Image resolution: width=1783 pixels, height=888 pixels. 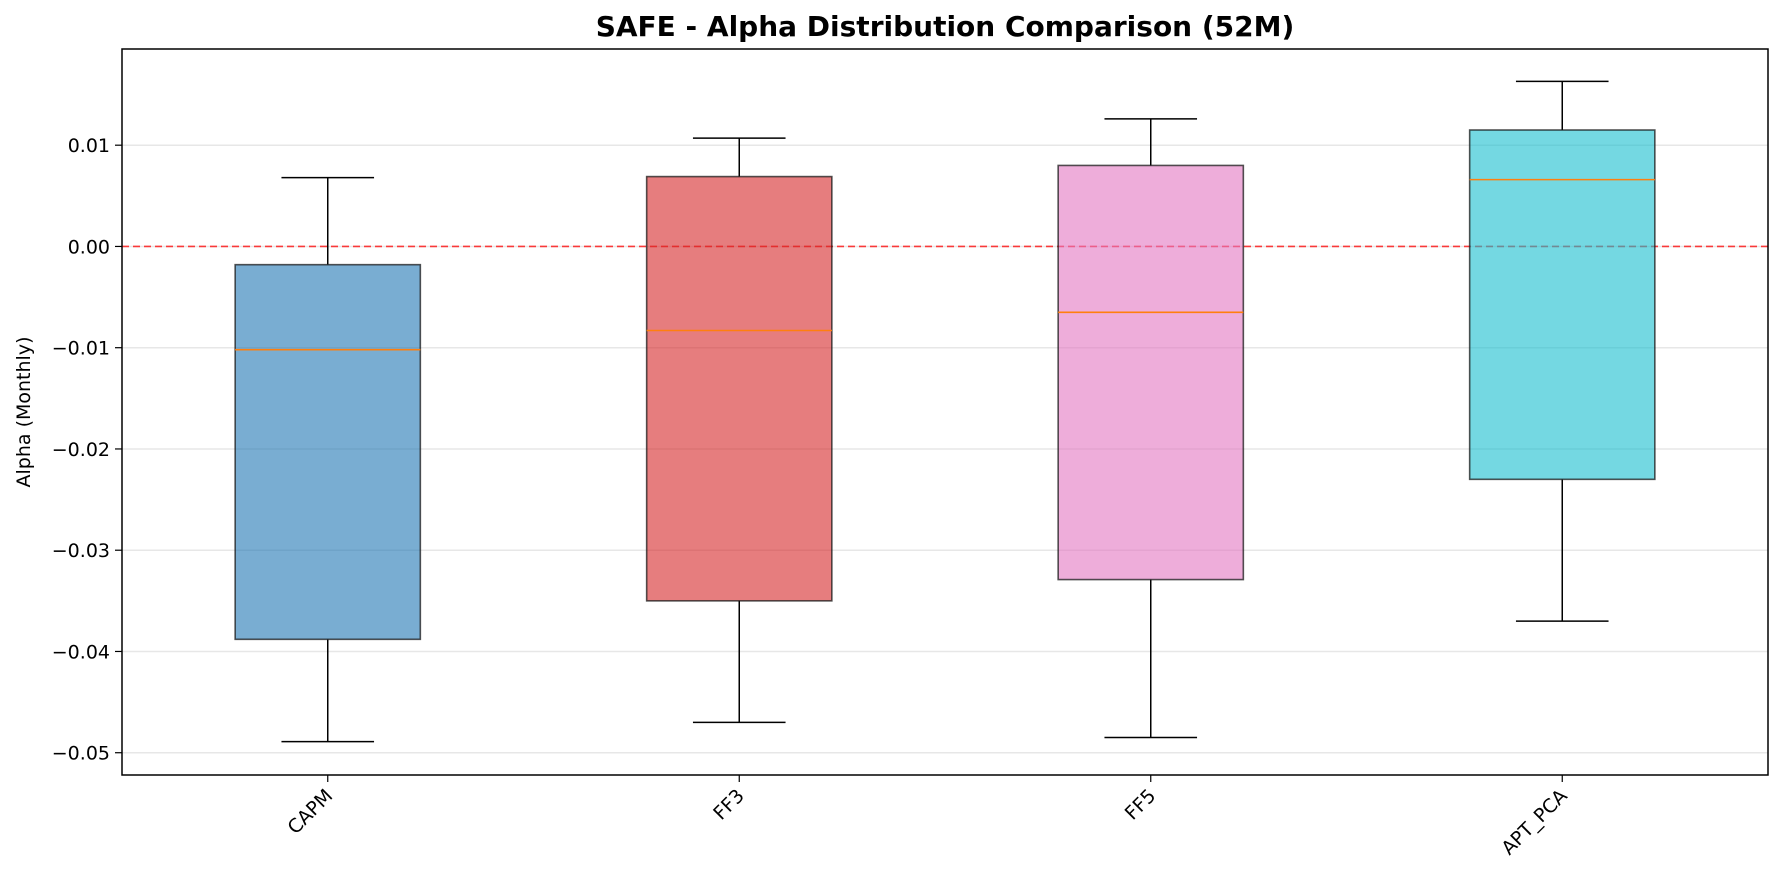 What do you see at coordinates (89, 146) in the screenshot?
I see `y-tick-label: 0.01` at bounding box center [89, 146].